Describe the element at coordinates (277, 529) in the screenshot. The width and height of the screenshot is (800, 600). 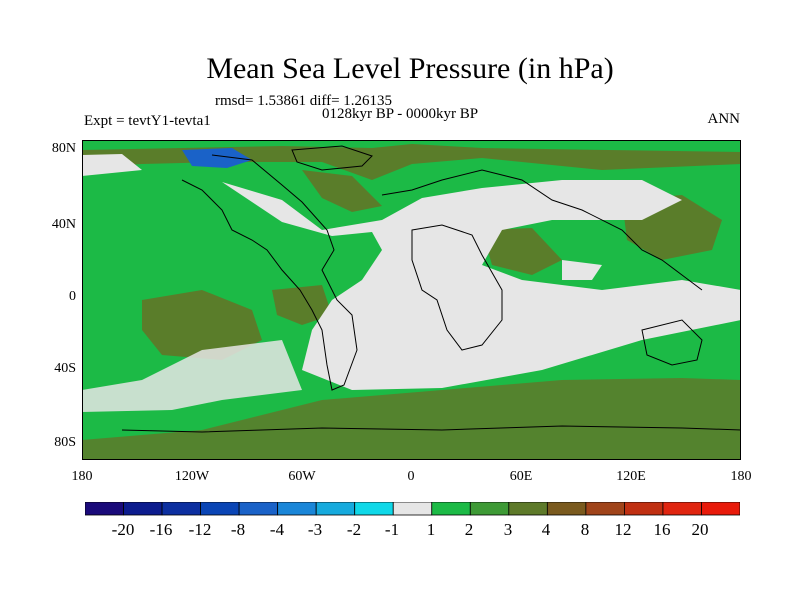
I see `colorbar-label: -4` at that location.